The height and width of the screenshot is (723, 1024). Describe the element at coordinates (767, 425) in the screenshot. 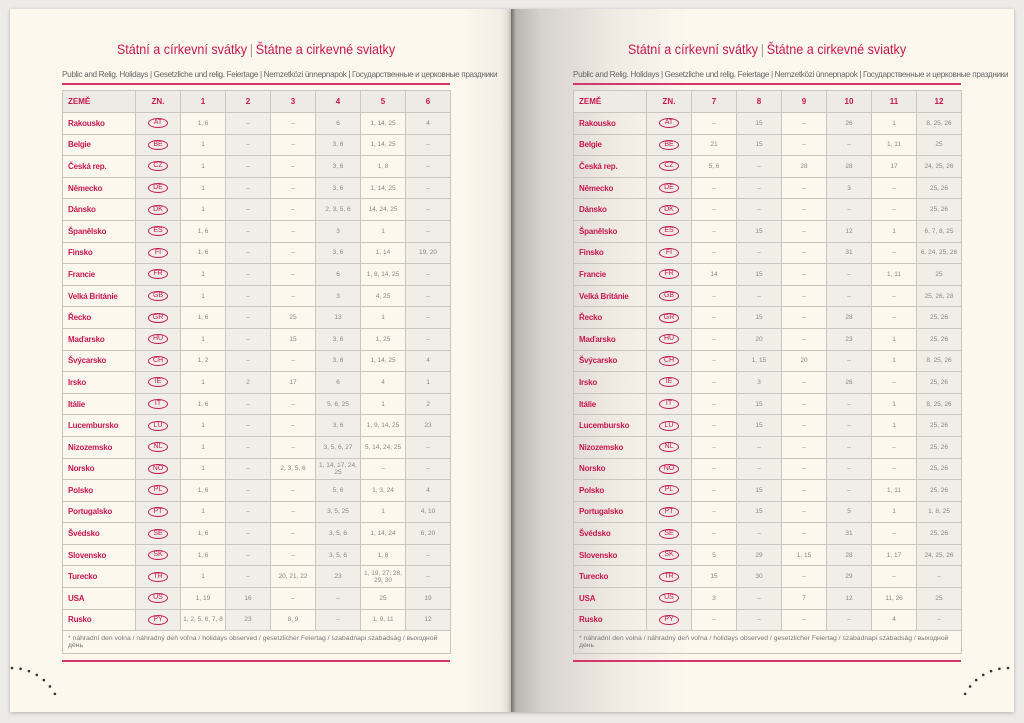

I see `table-row: Lucembursko LU –15– –1 25, 26` at that location.